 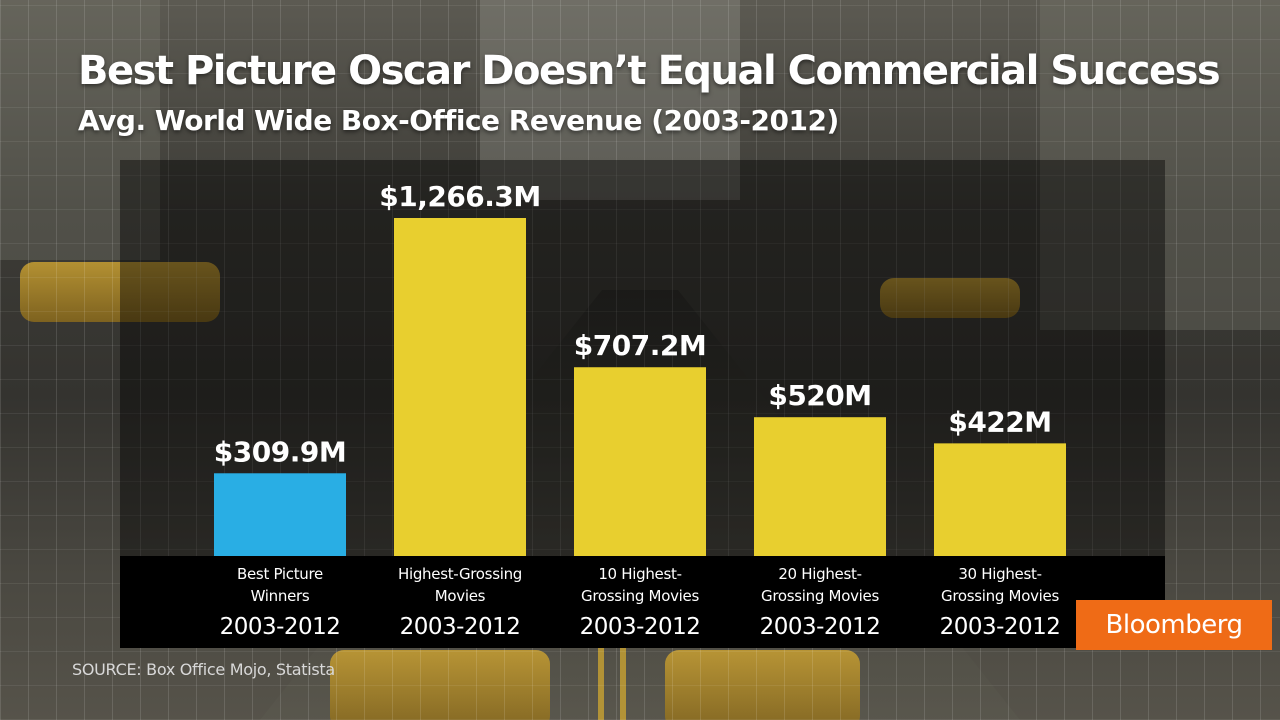 What do you see at coordinates (460, 627) in the screenshot?
I see `category-period-2: 2003-2012` at bounding box center [460, 627].